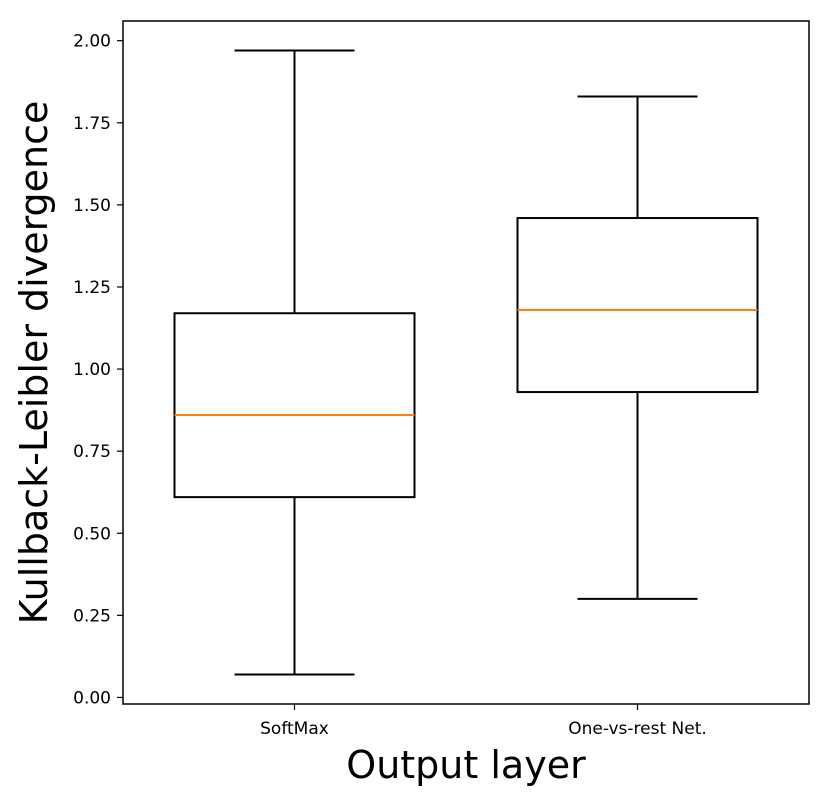 The image size is (831, 801). Describe the element at coordinates (92, 534) in the screenshot. I see `y-tick-label: 0.50` at that location.